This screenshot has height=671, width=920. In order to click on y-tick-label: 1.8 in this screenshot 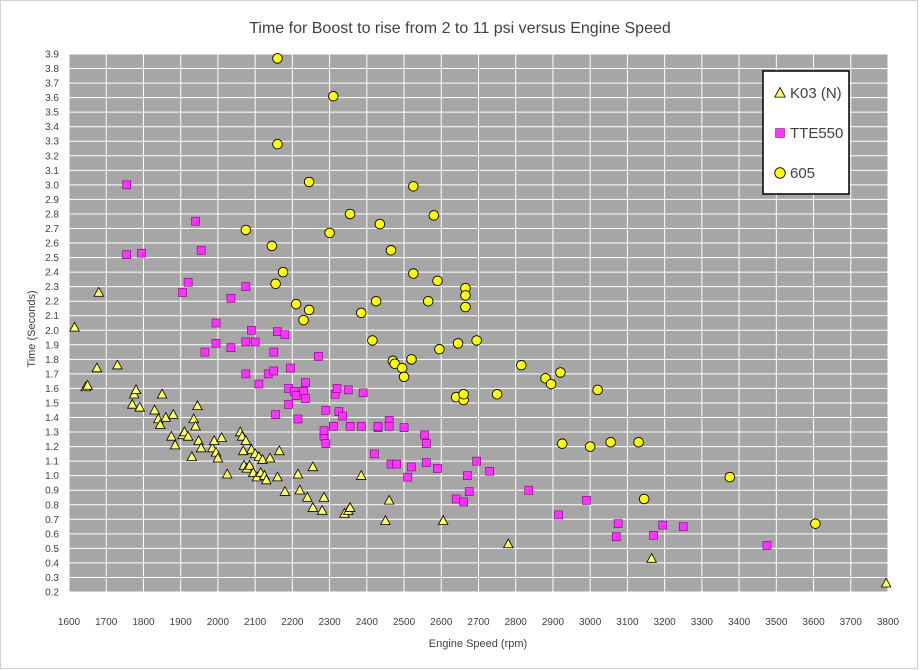, I will do `click(52, 360)`.